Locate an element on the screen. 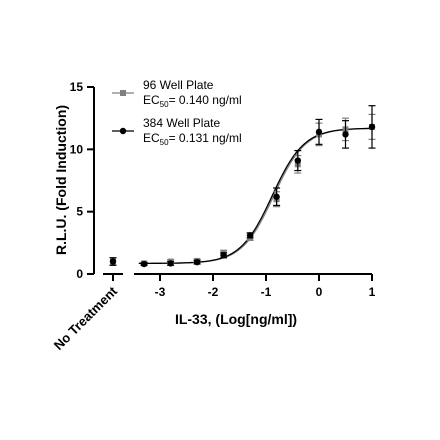 The height and width of the screenshot is (440, 440). x-tick-label--3: -3 is located at coordinates (160, 292).